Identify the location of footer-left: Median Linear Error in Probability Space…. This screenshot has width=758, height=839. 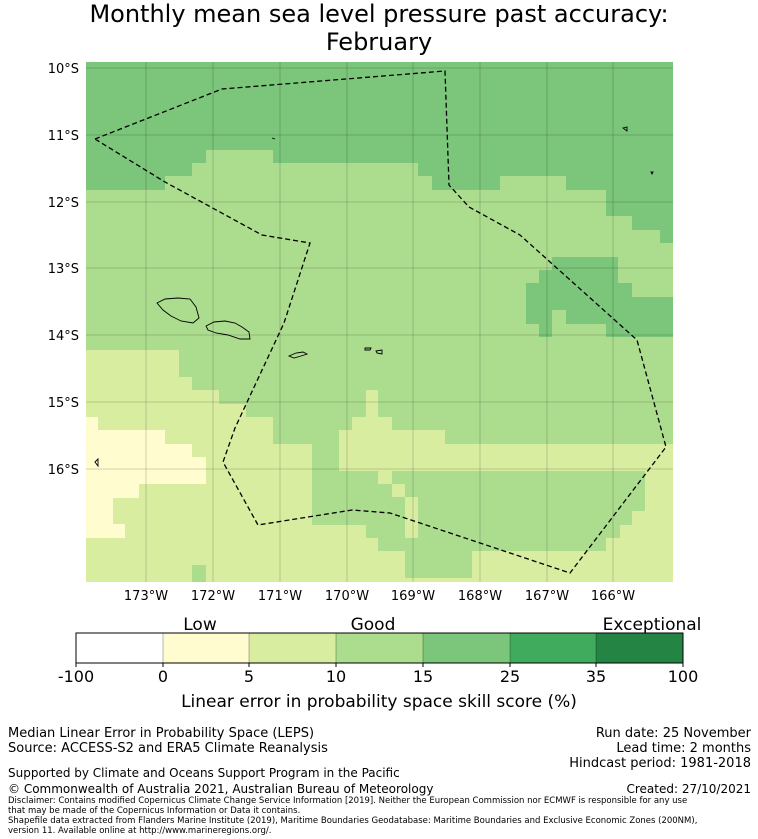
(168, 741).